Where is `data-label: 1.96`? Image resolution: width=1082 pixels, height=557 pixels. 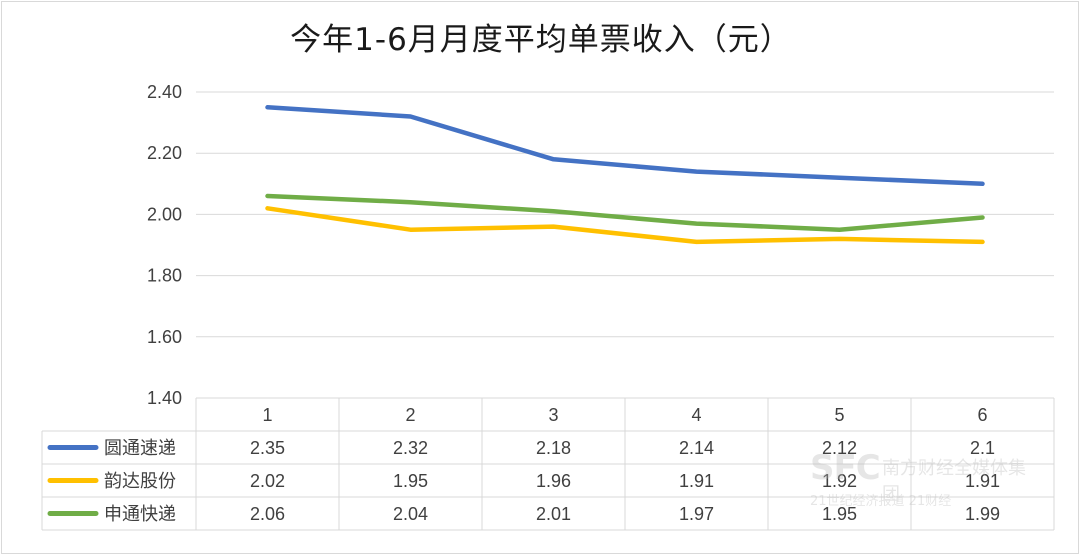
data-label: 1.96 is located at coordinates (553, 481).